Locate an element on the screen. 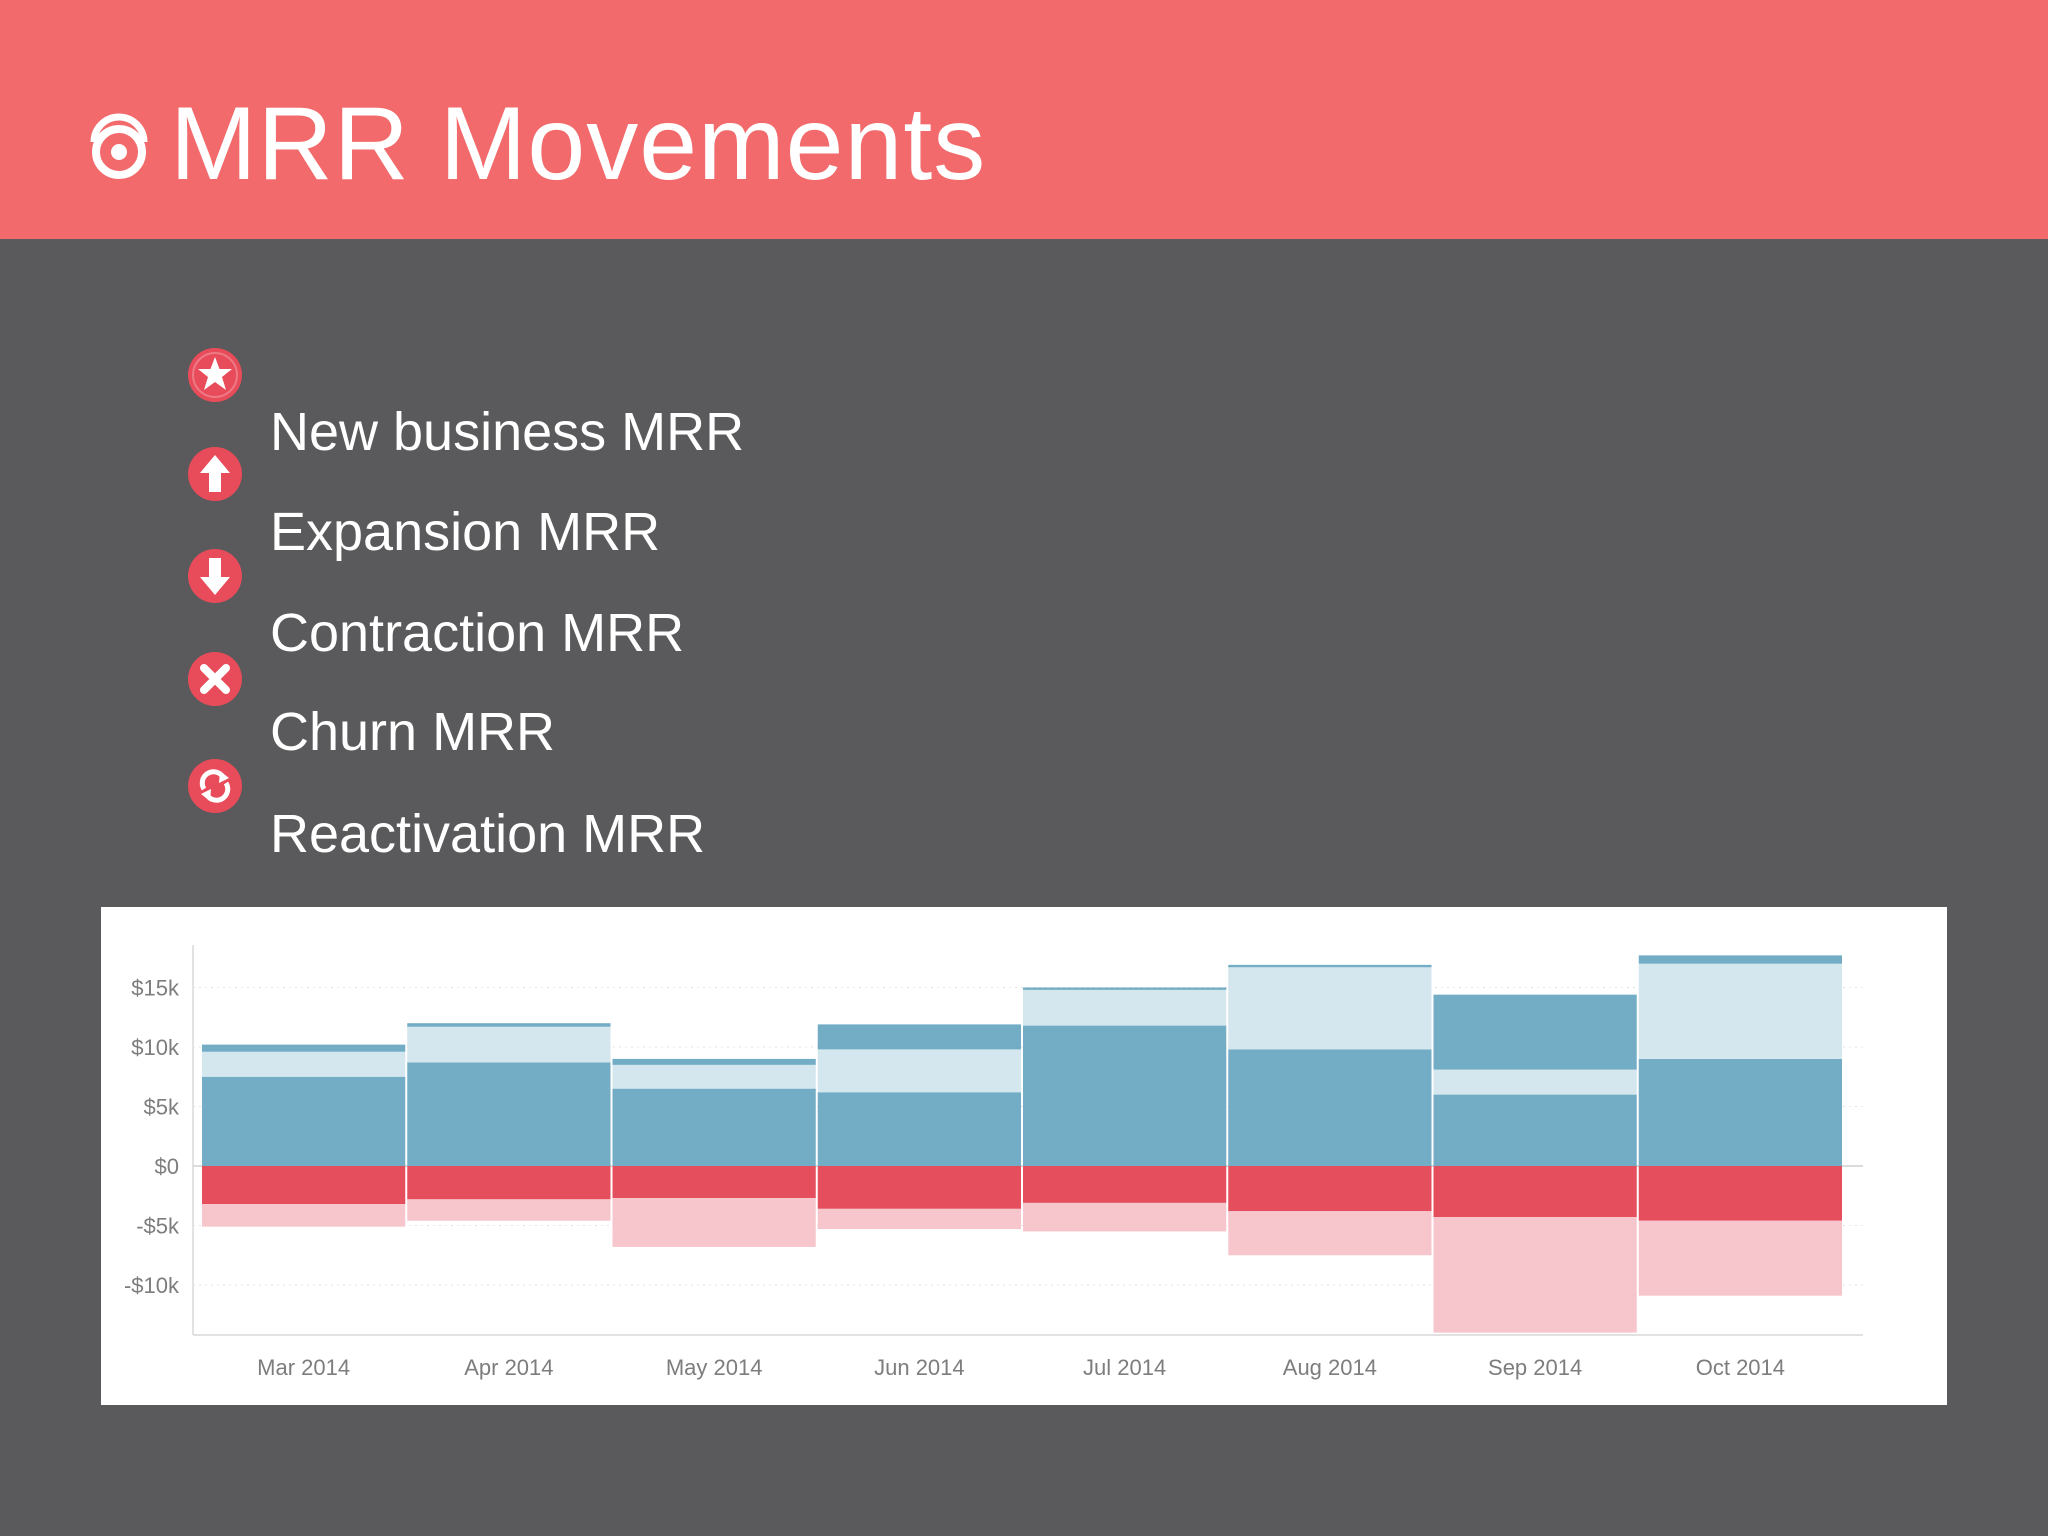 The width and height of the screenshot is (2048, 1536). legend-label-new-business: New business MRR is located at coordinates (507, 432).